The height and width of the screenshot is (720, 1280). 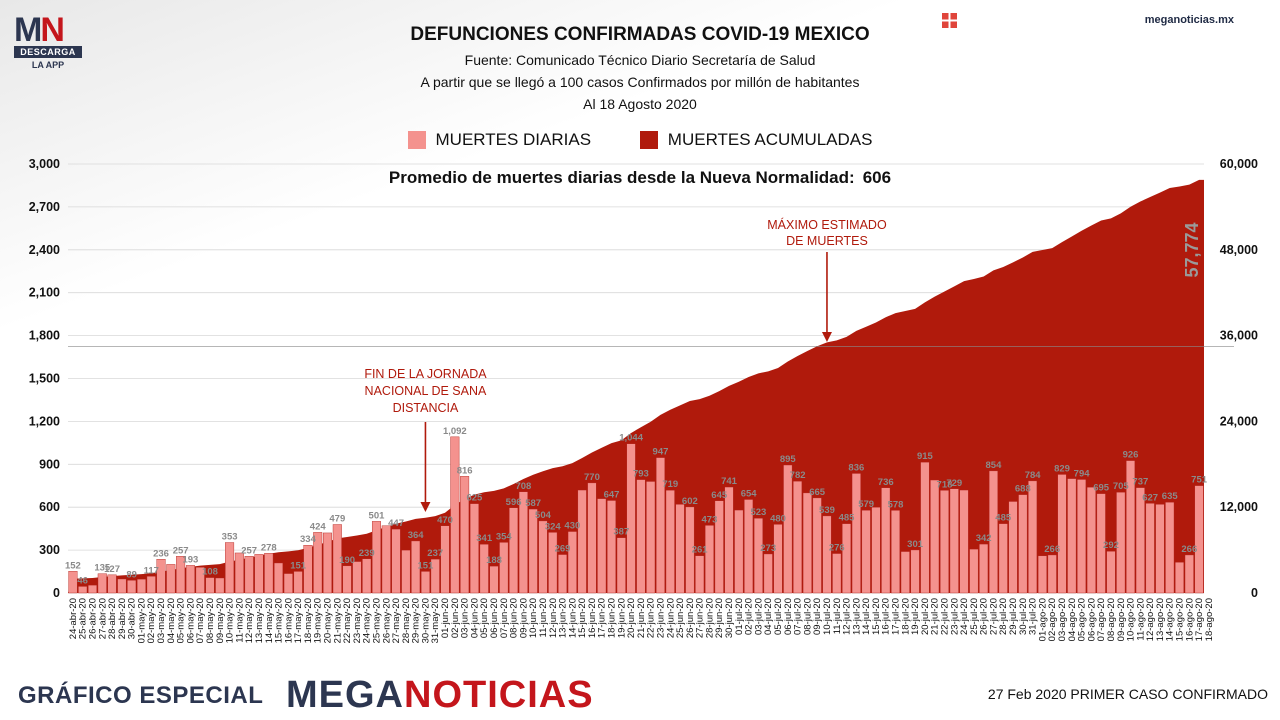 I want to click on bar-value-label: 539, so click(x=827, y=510).